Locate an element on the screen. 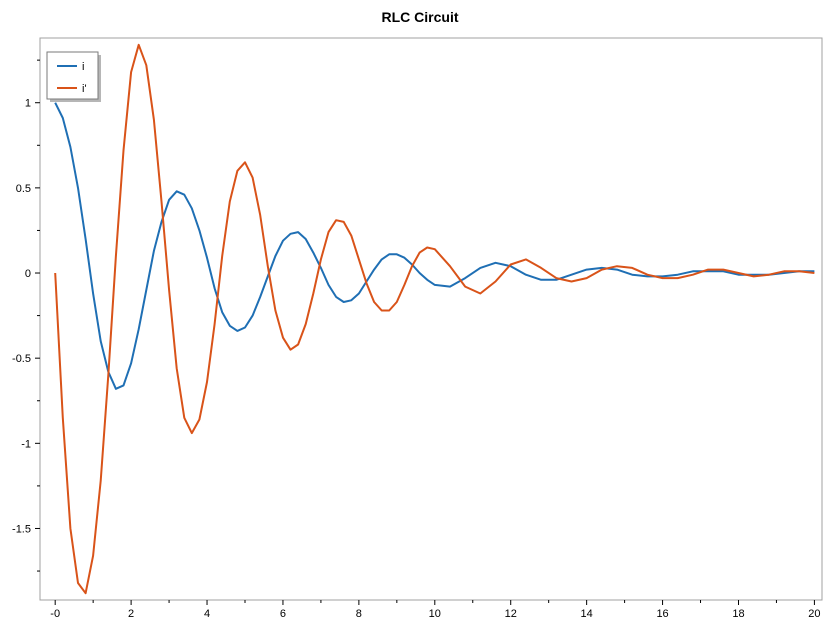  y-axis-ticks: 1 0.5 0 -0.5 -1 -1.5 is located at coordinates (26, 315).